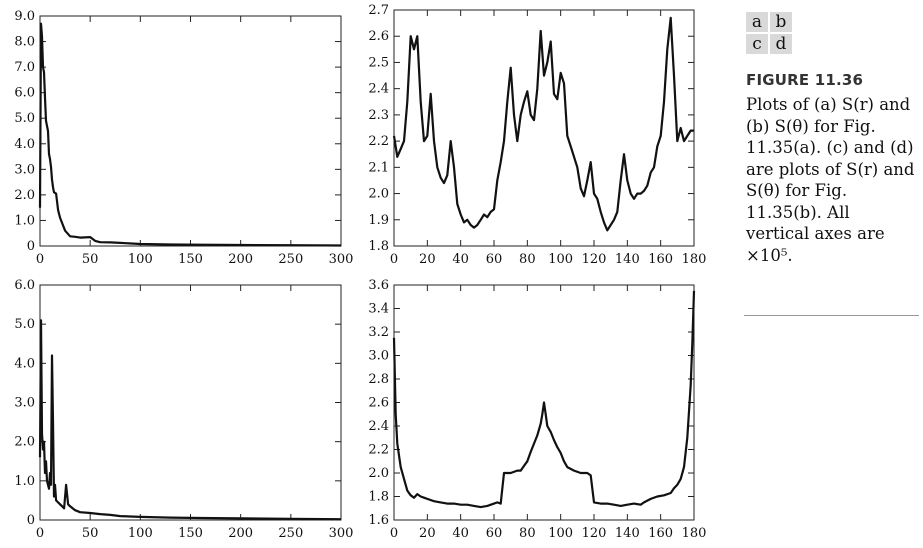  Describe the element at coordinates (24, 93) in the screenshot. I see `a-y-tick-label: 6.0` at that location.